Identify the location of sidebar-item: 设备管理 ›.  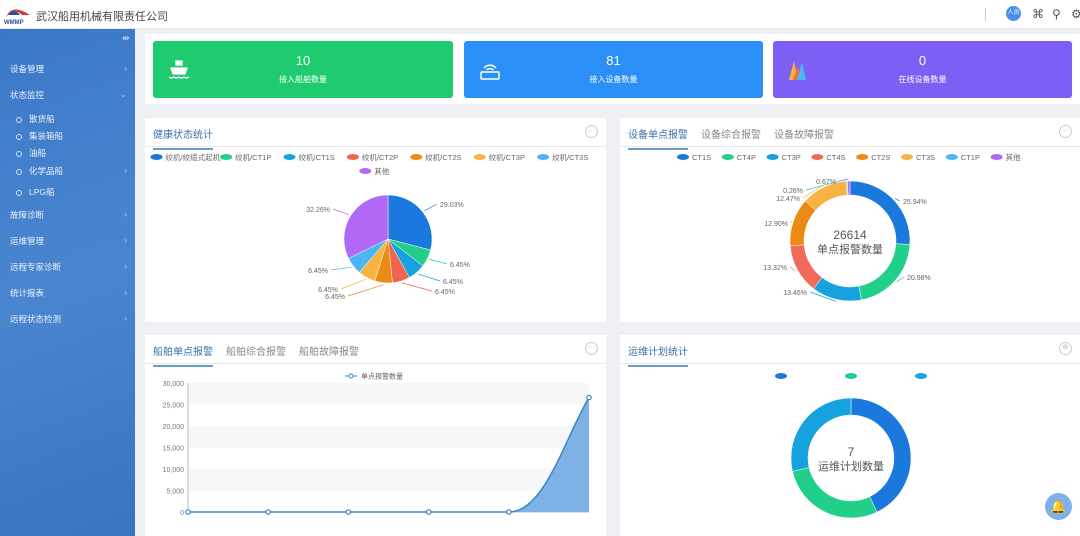
(67, 69).